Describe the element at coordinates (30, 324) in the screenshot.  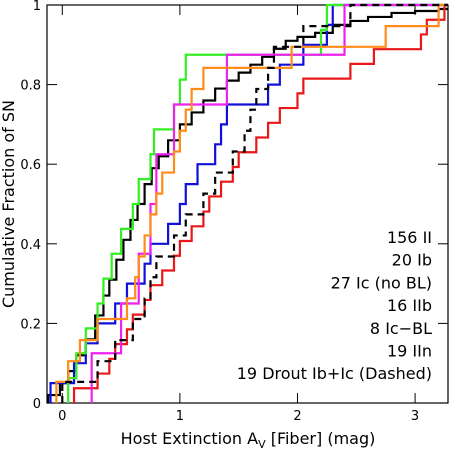
I see `y-tick-label: 0.2` at that location.